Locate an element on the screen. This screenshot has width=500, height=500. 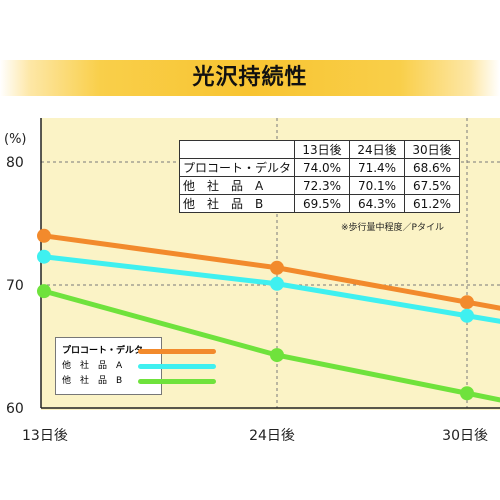
table-row-label: 他 社 品 A is located at coordinates (237, 185).